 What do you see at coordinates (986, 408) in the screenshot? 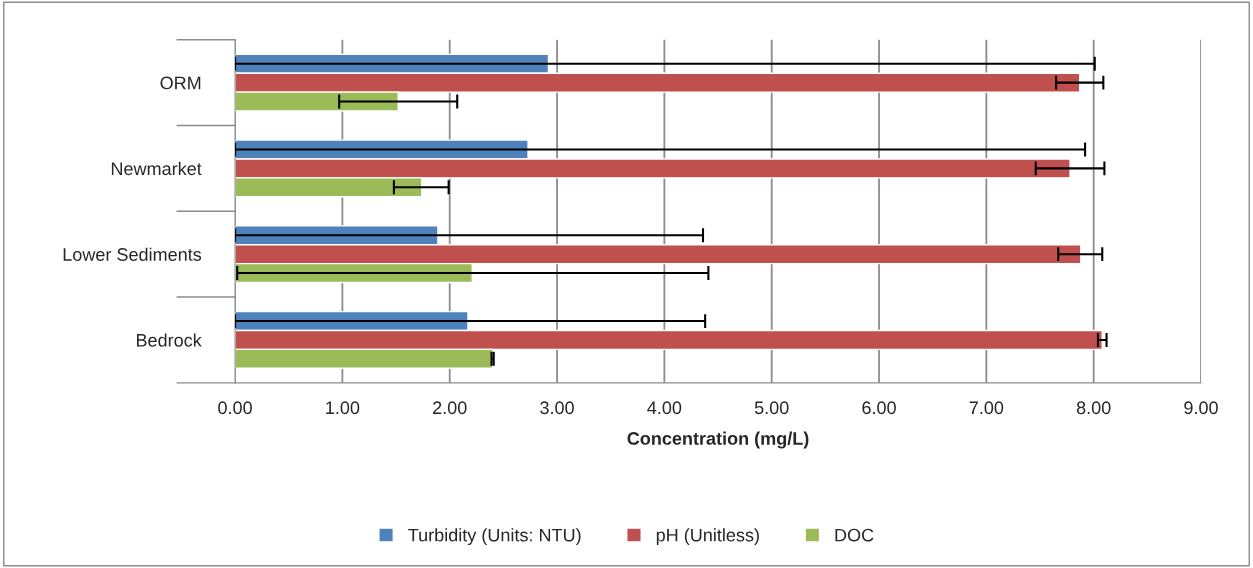
I see `x-tick-label: 7.00` at bounding box center [986, 408].